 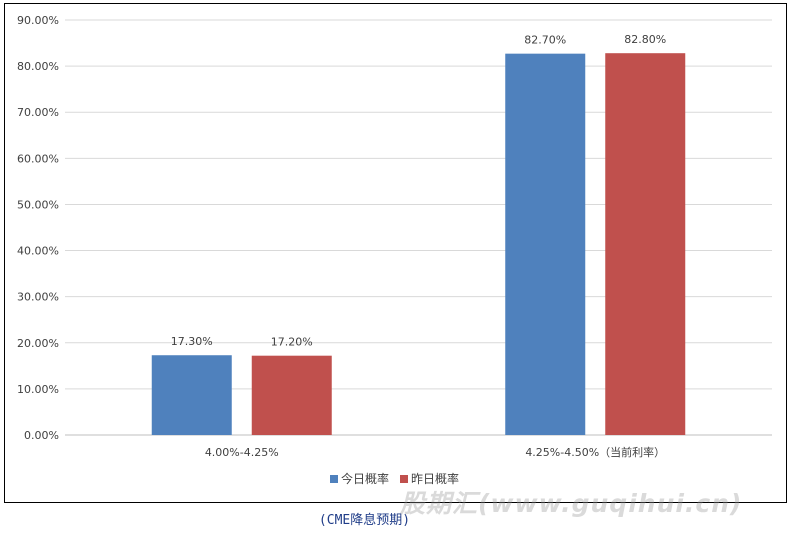 What do you see at coordinates (545, 40) in the screenshot?
I see `data-label: 82.70%` at bounding box center [545, 40].